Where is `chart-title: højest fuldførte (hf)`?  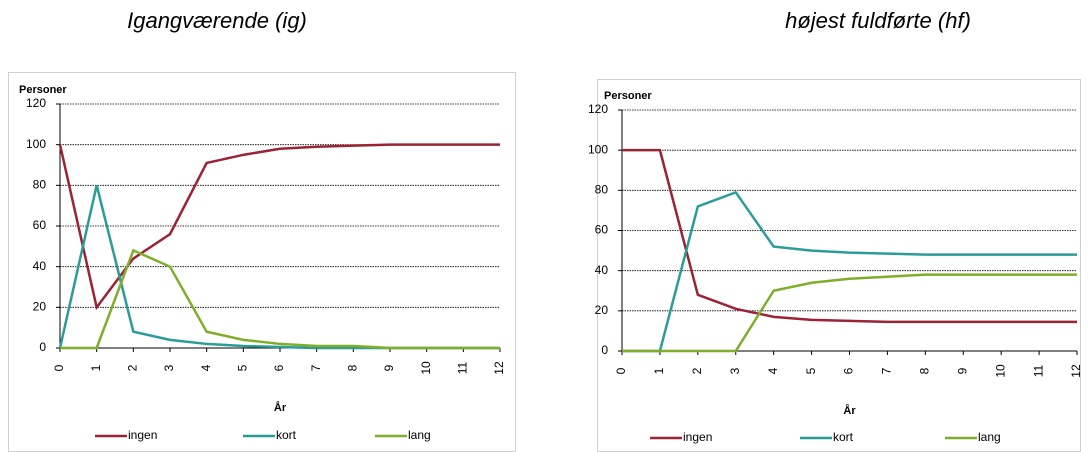 chart-title: højest fuldførte (hf) is located at coordinates (878, 20).